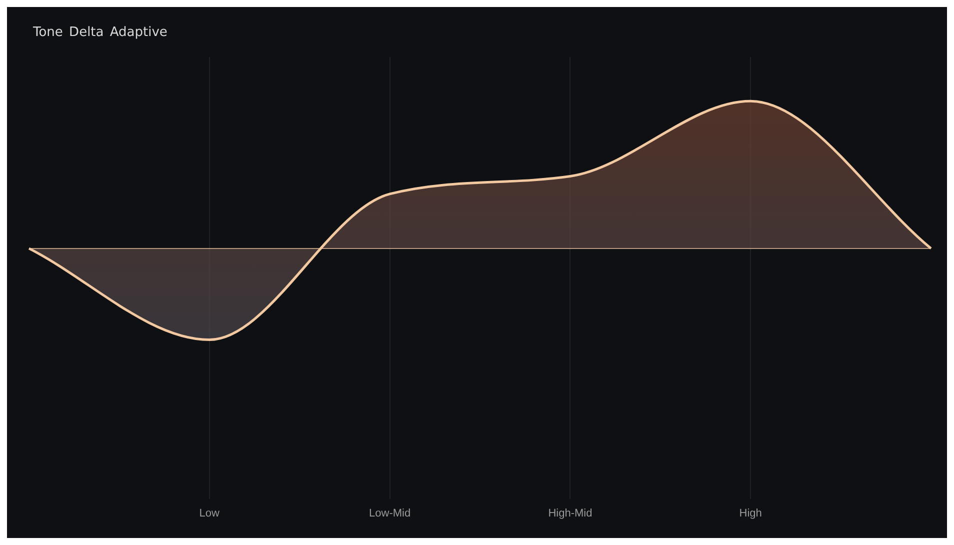  I want to click on x-tick-label: Low, so click(209, 513).